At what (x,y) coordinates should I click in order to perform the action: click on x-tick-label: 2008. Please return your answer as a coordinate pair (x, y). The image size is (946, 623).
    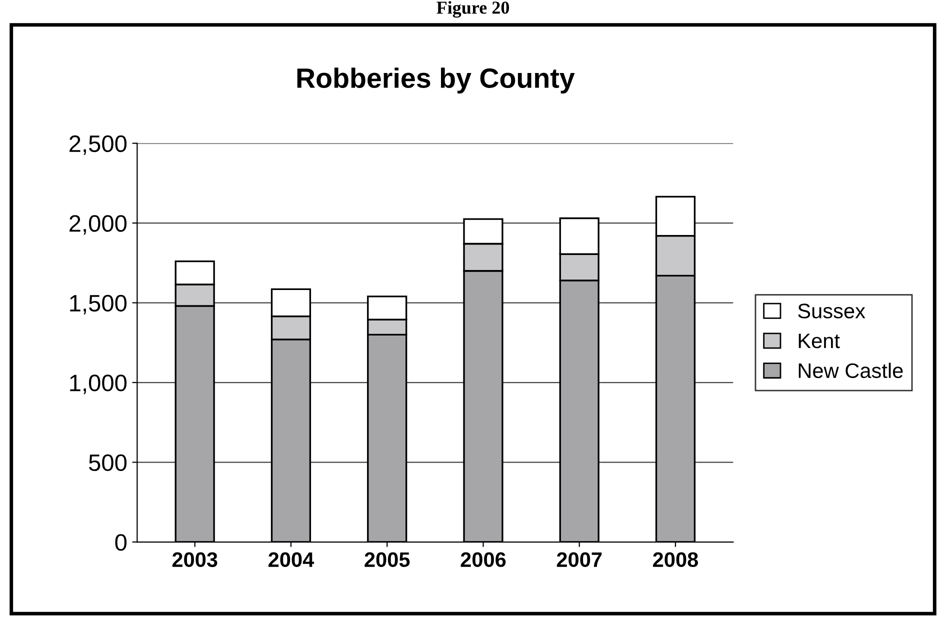
    Looking at the image, I should click on (675, 560).